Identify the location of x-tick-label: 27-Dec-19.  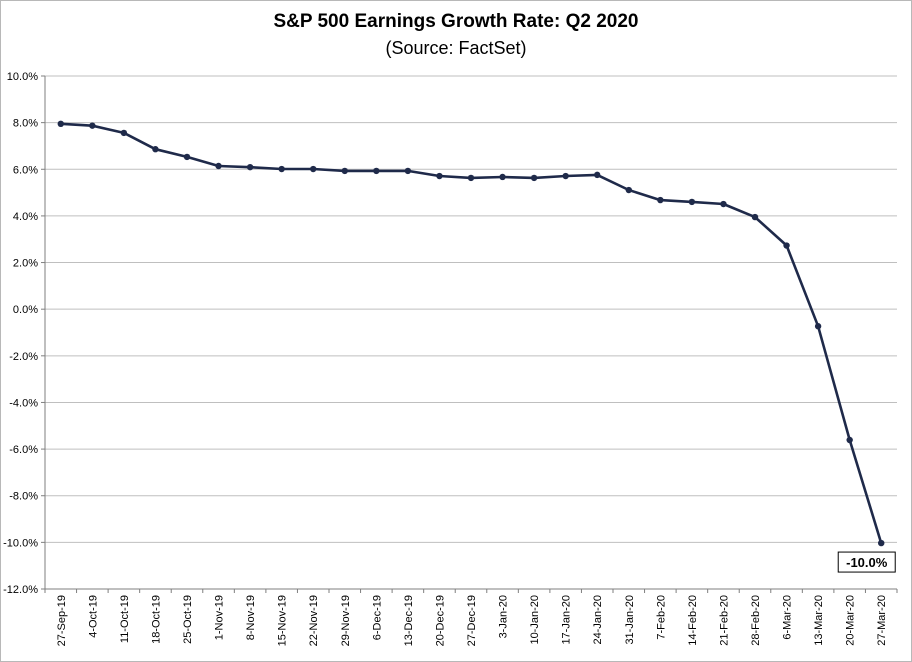
(472, 620).